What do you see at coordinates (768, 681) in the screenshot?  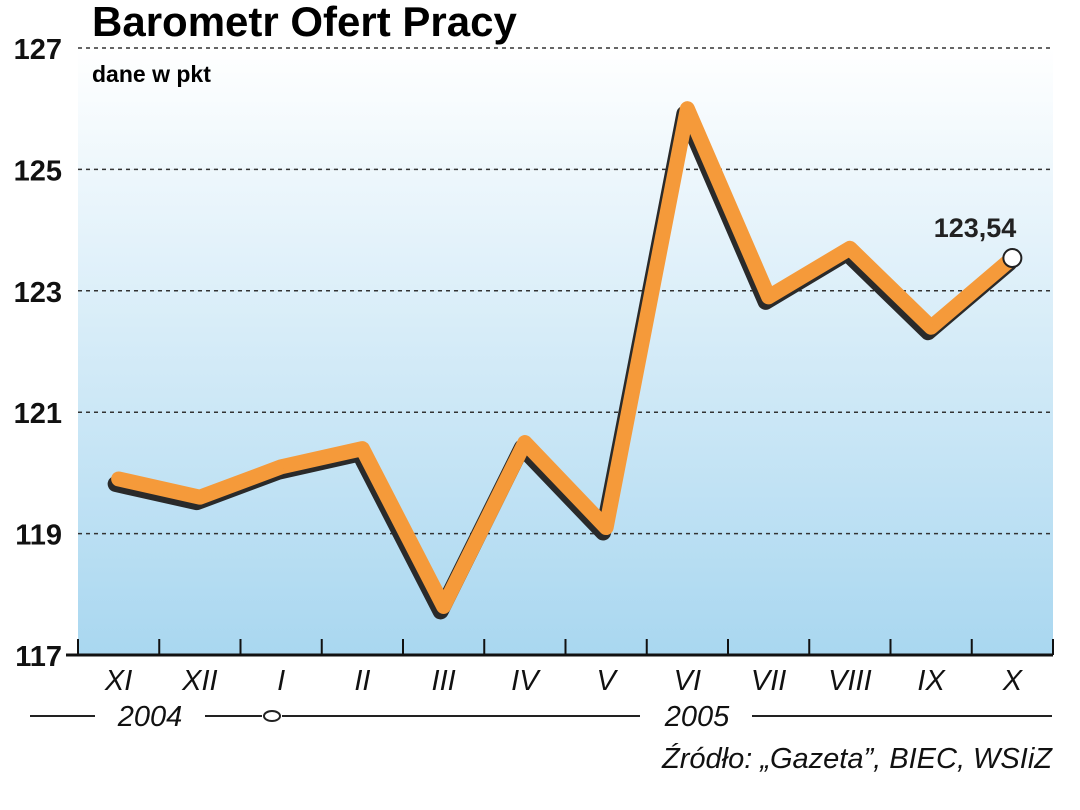 I see `x-tick-label: VII` at bounding box center [768, 681].